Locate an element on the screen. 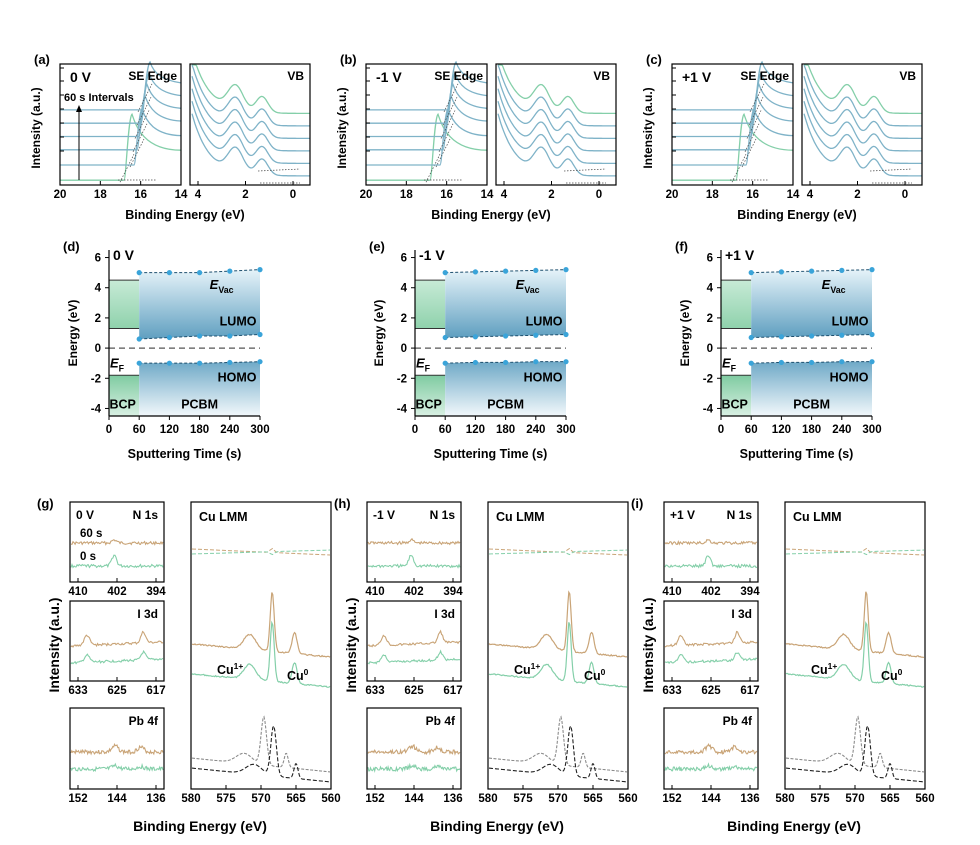 Image resolution: width=980 pixels, height=845 pixels. cu-lmm-60s-spectrum is located at coordinates (261, 625).